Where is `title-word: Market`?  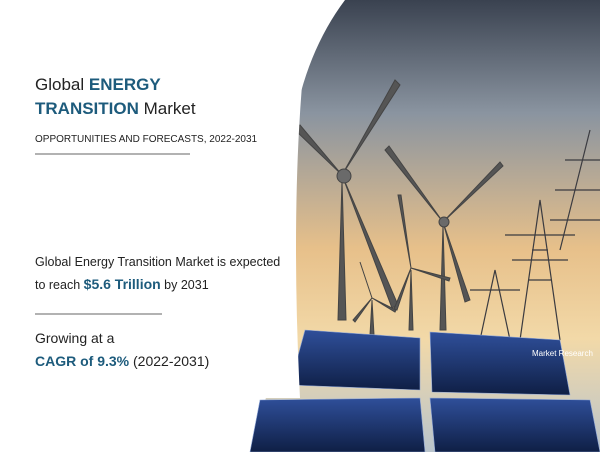
title-word: Market is located at coordinates (170, 108).